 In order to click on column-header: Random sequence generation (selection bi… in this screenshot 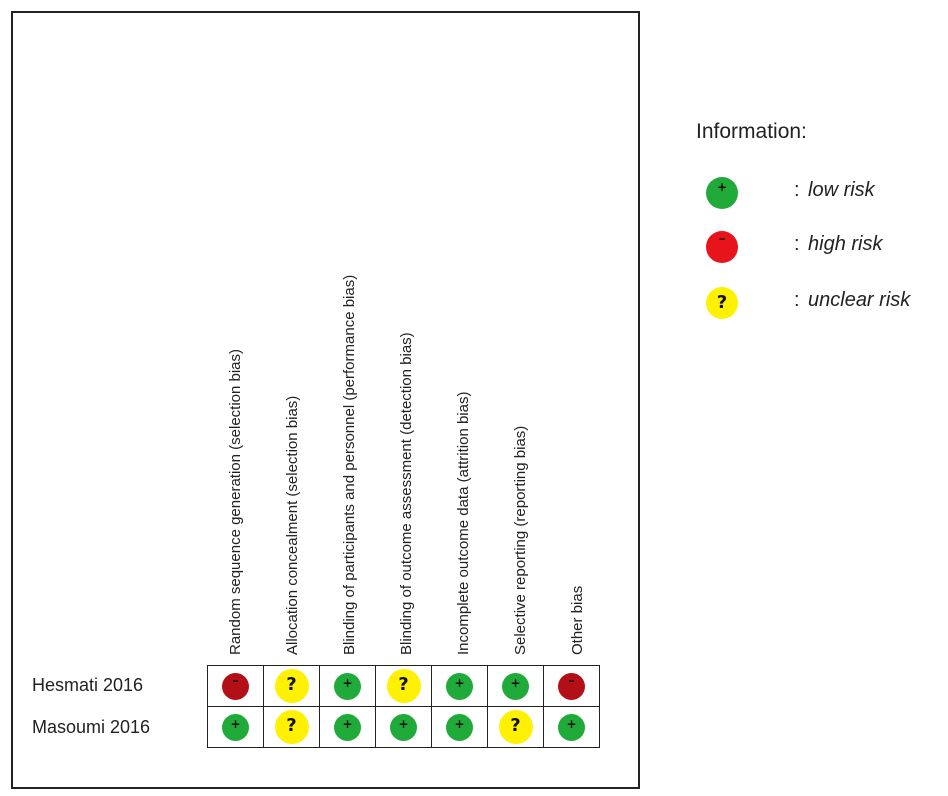, I will do `click(235, 501)`.